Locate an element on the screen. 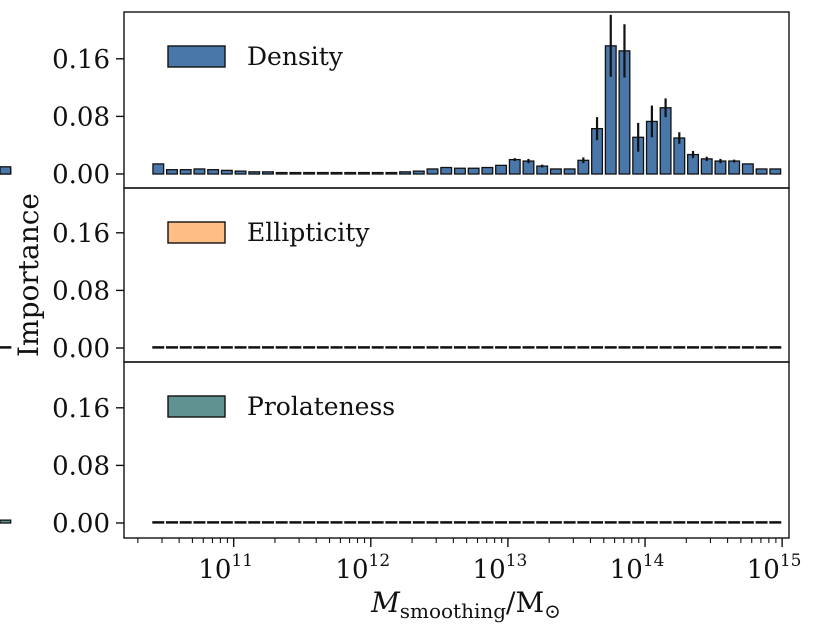  legend-ellipticity: Ellipticity is located at coordinates (268, 232).